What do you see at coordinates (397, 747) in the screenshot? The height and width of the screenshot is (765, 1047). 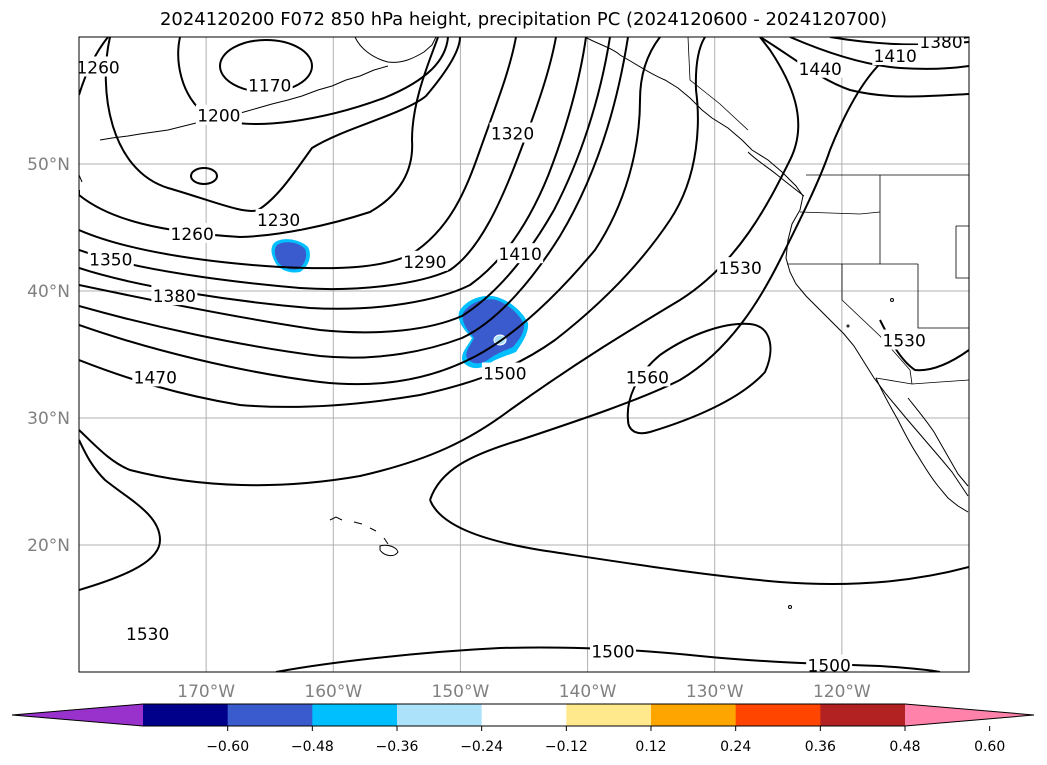 I see `colorbar-tick-label: −0.36` at bounding box center [397, 747].